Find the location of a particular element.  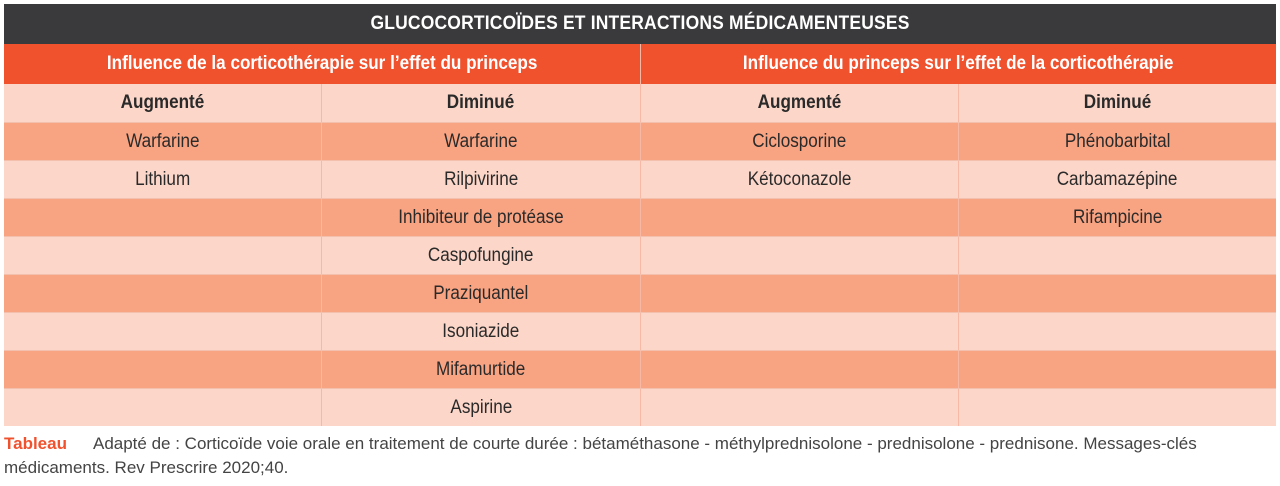

table-cell: Rilpivirine is located at coordinates (480, 179).